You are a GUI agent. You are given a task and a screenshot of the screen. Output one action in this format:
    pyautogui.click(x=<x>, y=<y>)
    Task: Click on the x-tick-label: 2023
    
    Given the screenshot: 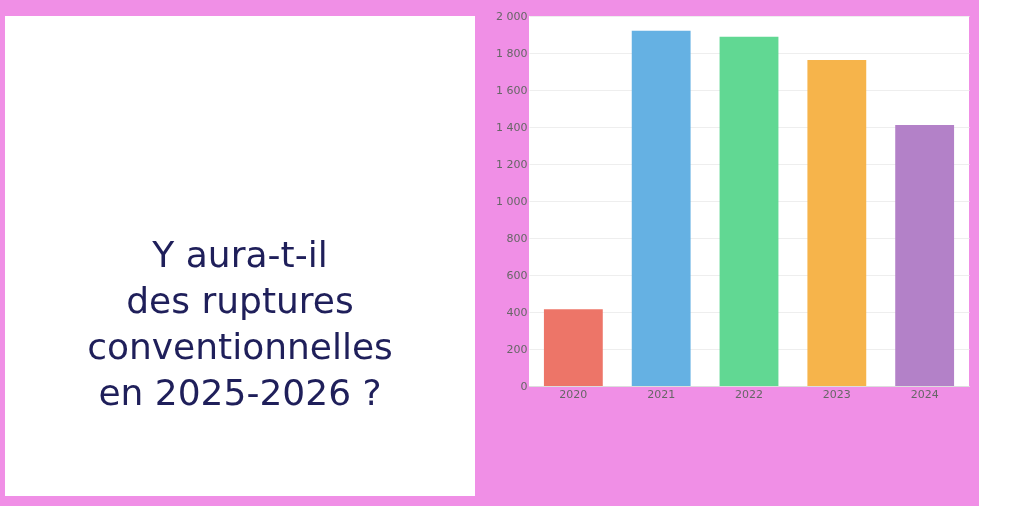 What is the action you would take?
    pyautogui.click(x=836, y=394)
    